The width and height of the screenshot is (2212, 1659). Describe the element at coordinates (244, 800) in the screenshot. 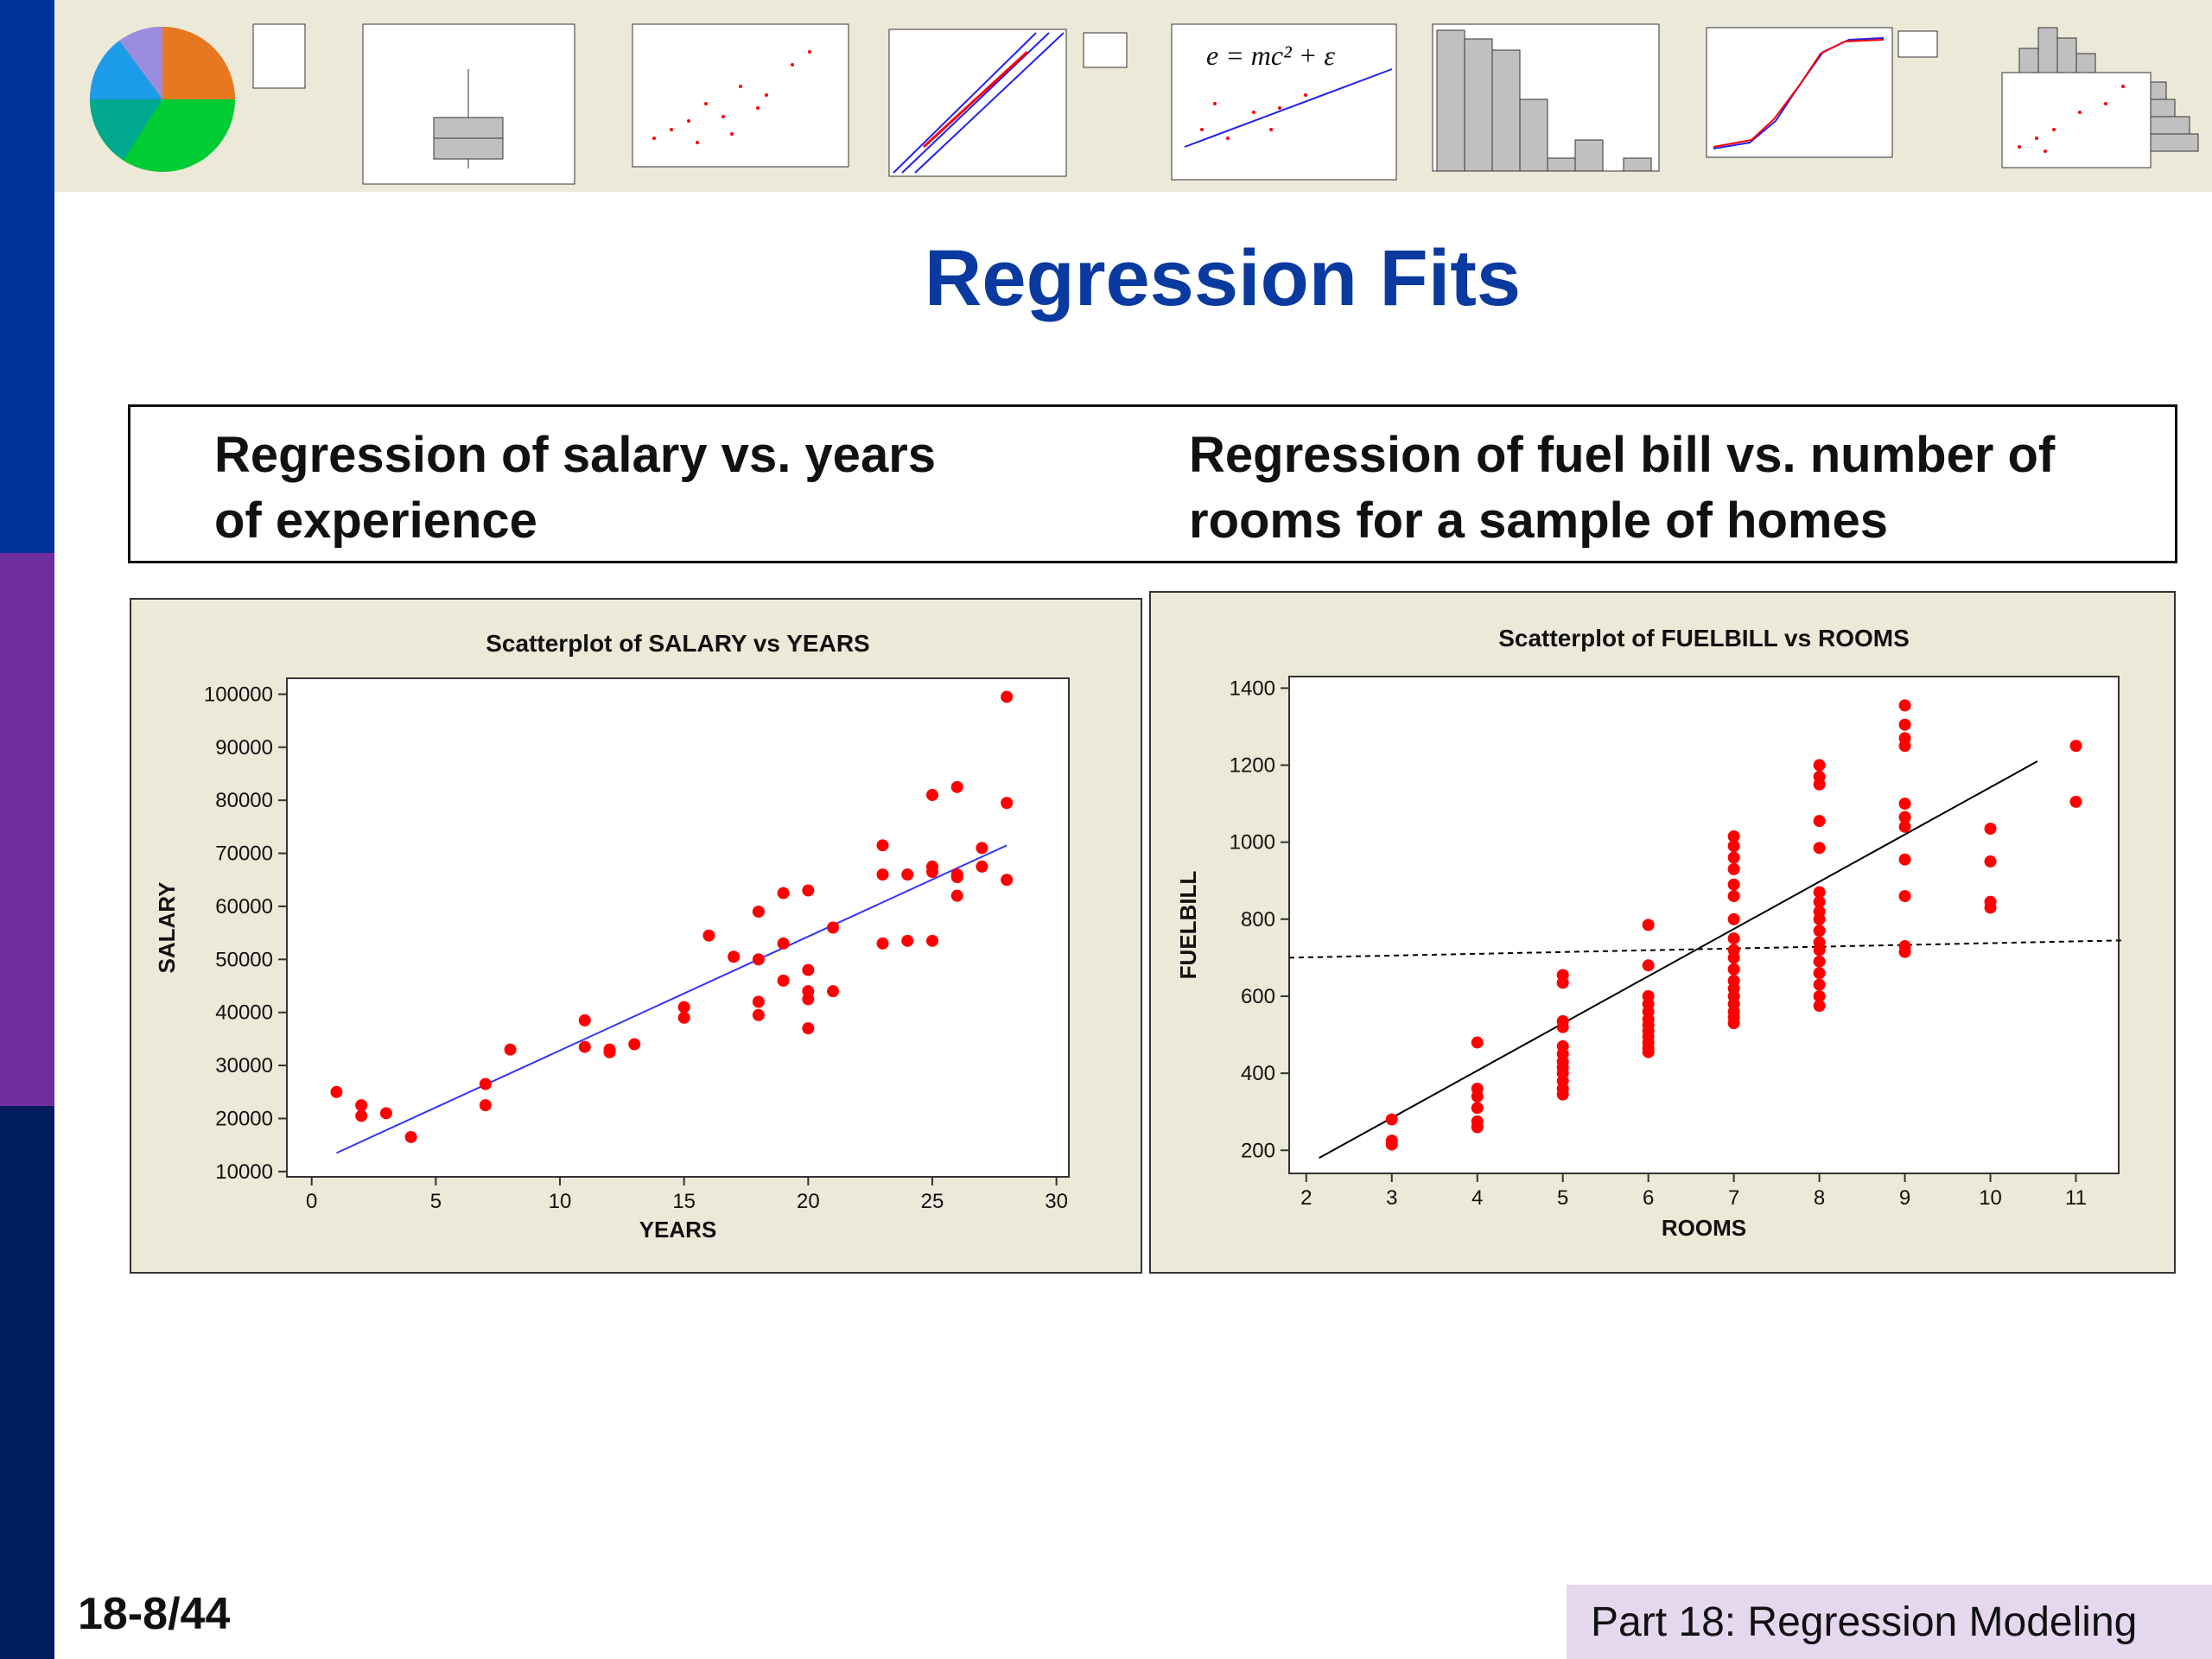

I see `y-tick-label: 80000` at that location.